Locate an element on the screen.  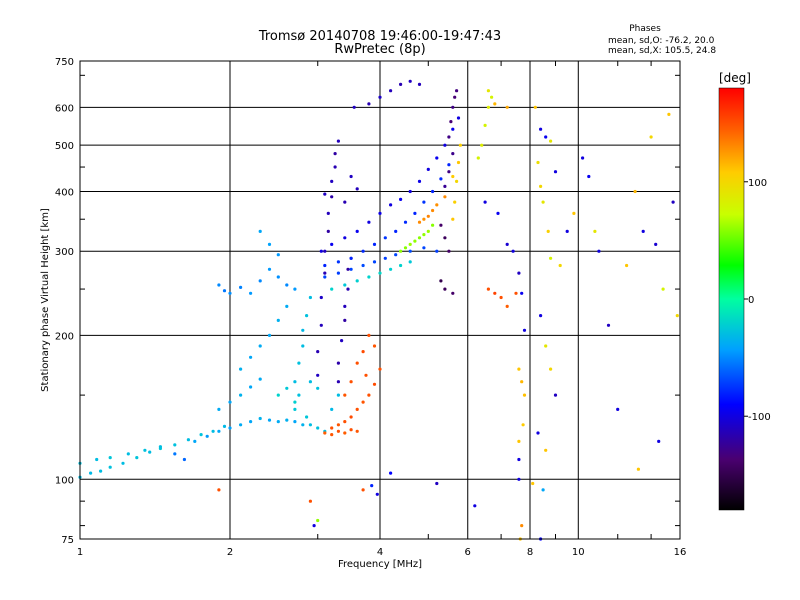
x-tick-label: 1 is located at coordinates (80, 552).